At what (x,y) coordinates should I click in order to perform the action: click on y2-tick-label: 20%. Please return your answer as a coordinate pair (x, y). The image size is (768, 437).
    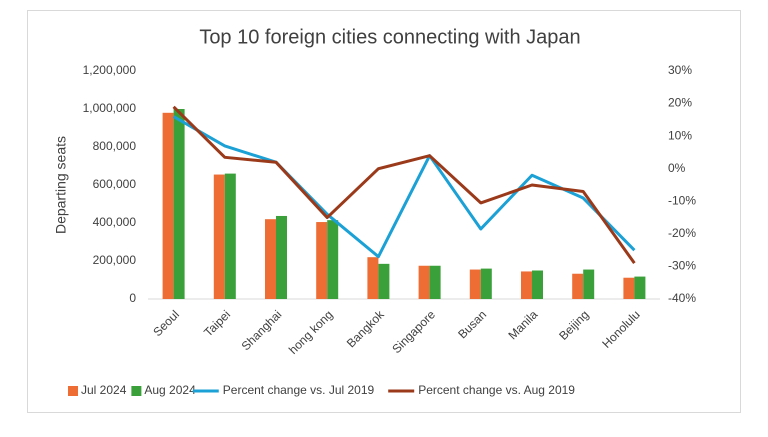
    Looking at the image, I should click on (680, 103).